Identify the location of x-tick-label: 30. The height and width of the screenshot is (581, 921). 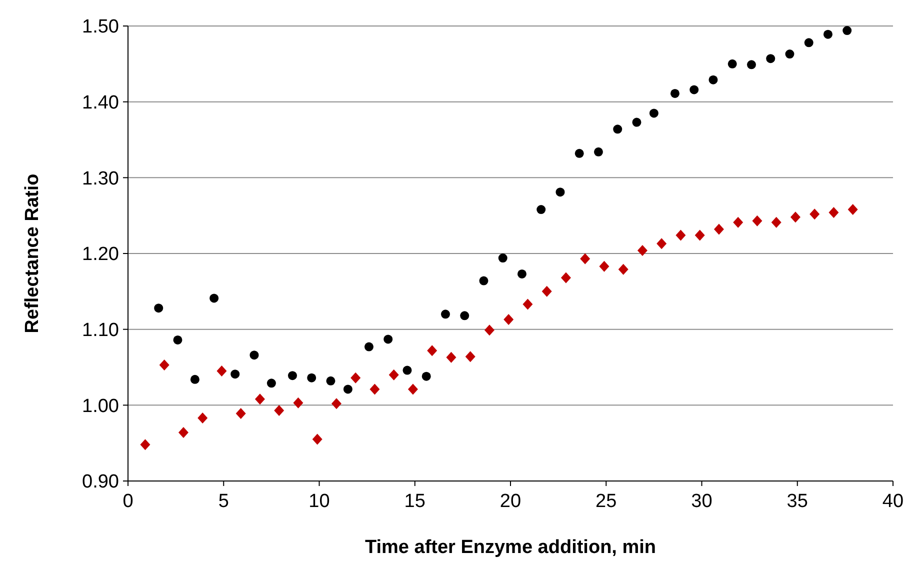
(701, 501).